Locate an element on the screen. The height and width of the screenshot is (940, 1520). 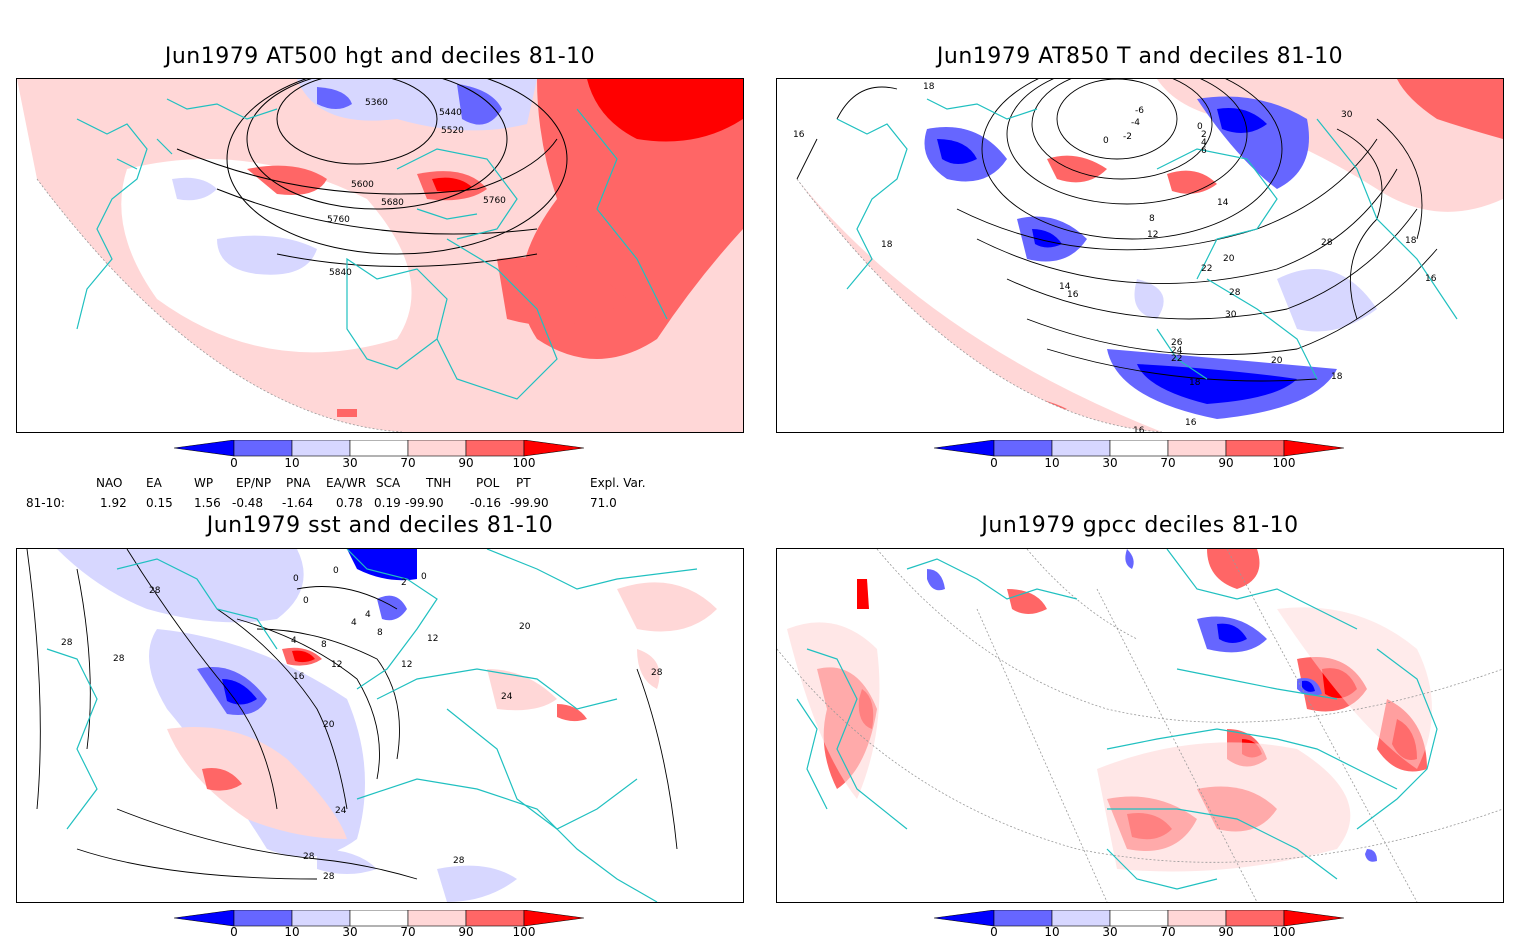
index-value-epnp: -0.48 is located at coordinates (248, 503).